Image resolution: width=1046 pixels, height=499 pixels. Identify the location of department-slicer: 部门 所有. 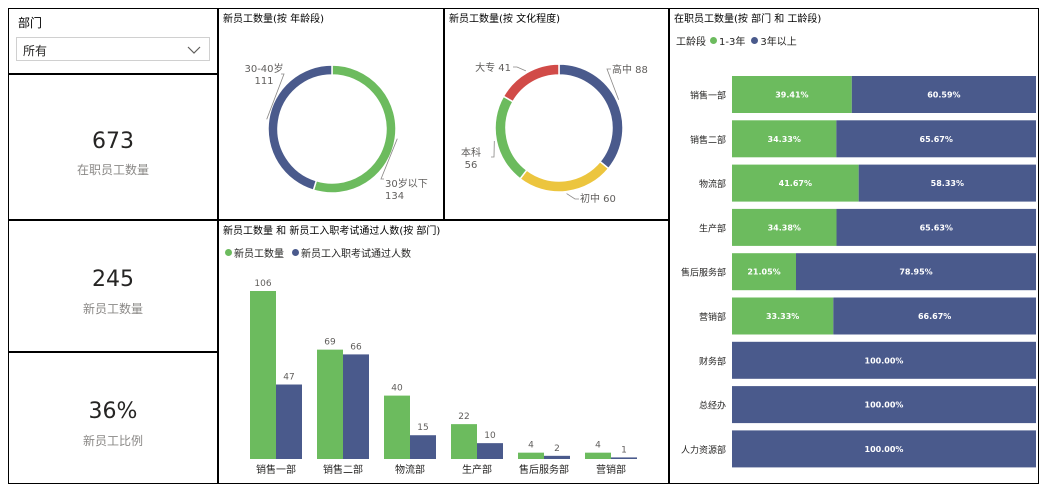
(113, 41).